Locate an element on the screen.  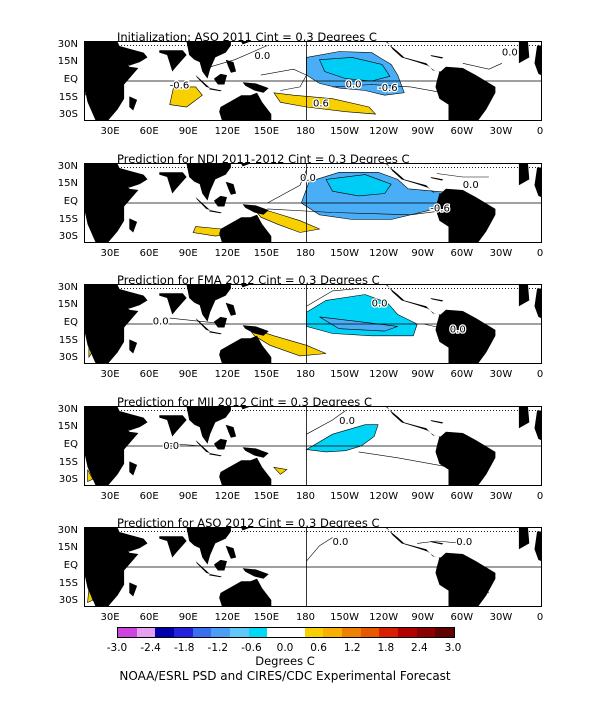
sst-anomaly-map: 0.0 0.0 0.0 is located at coordinates (313, 324).